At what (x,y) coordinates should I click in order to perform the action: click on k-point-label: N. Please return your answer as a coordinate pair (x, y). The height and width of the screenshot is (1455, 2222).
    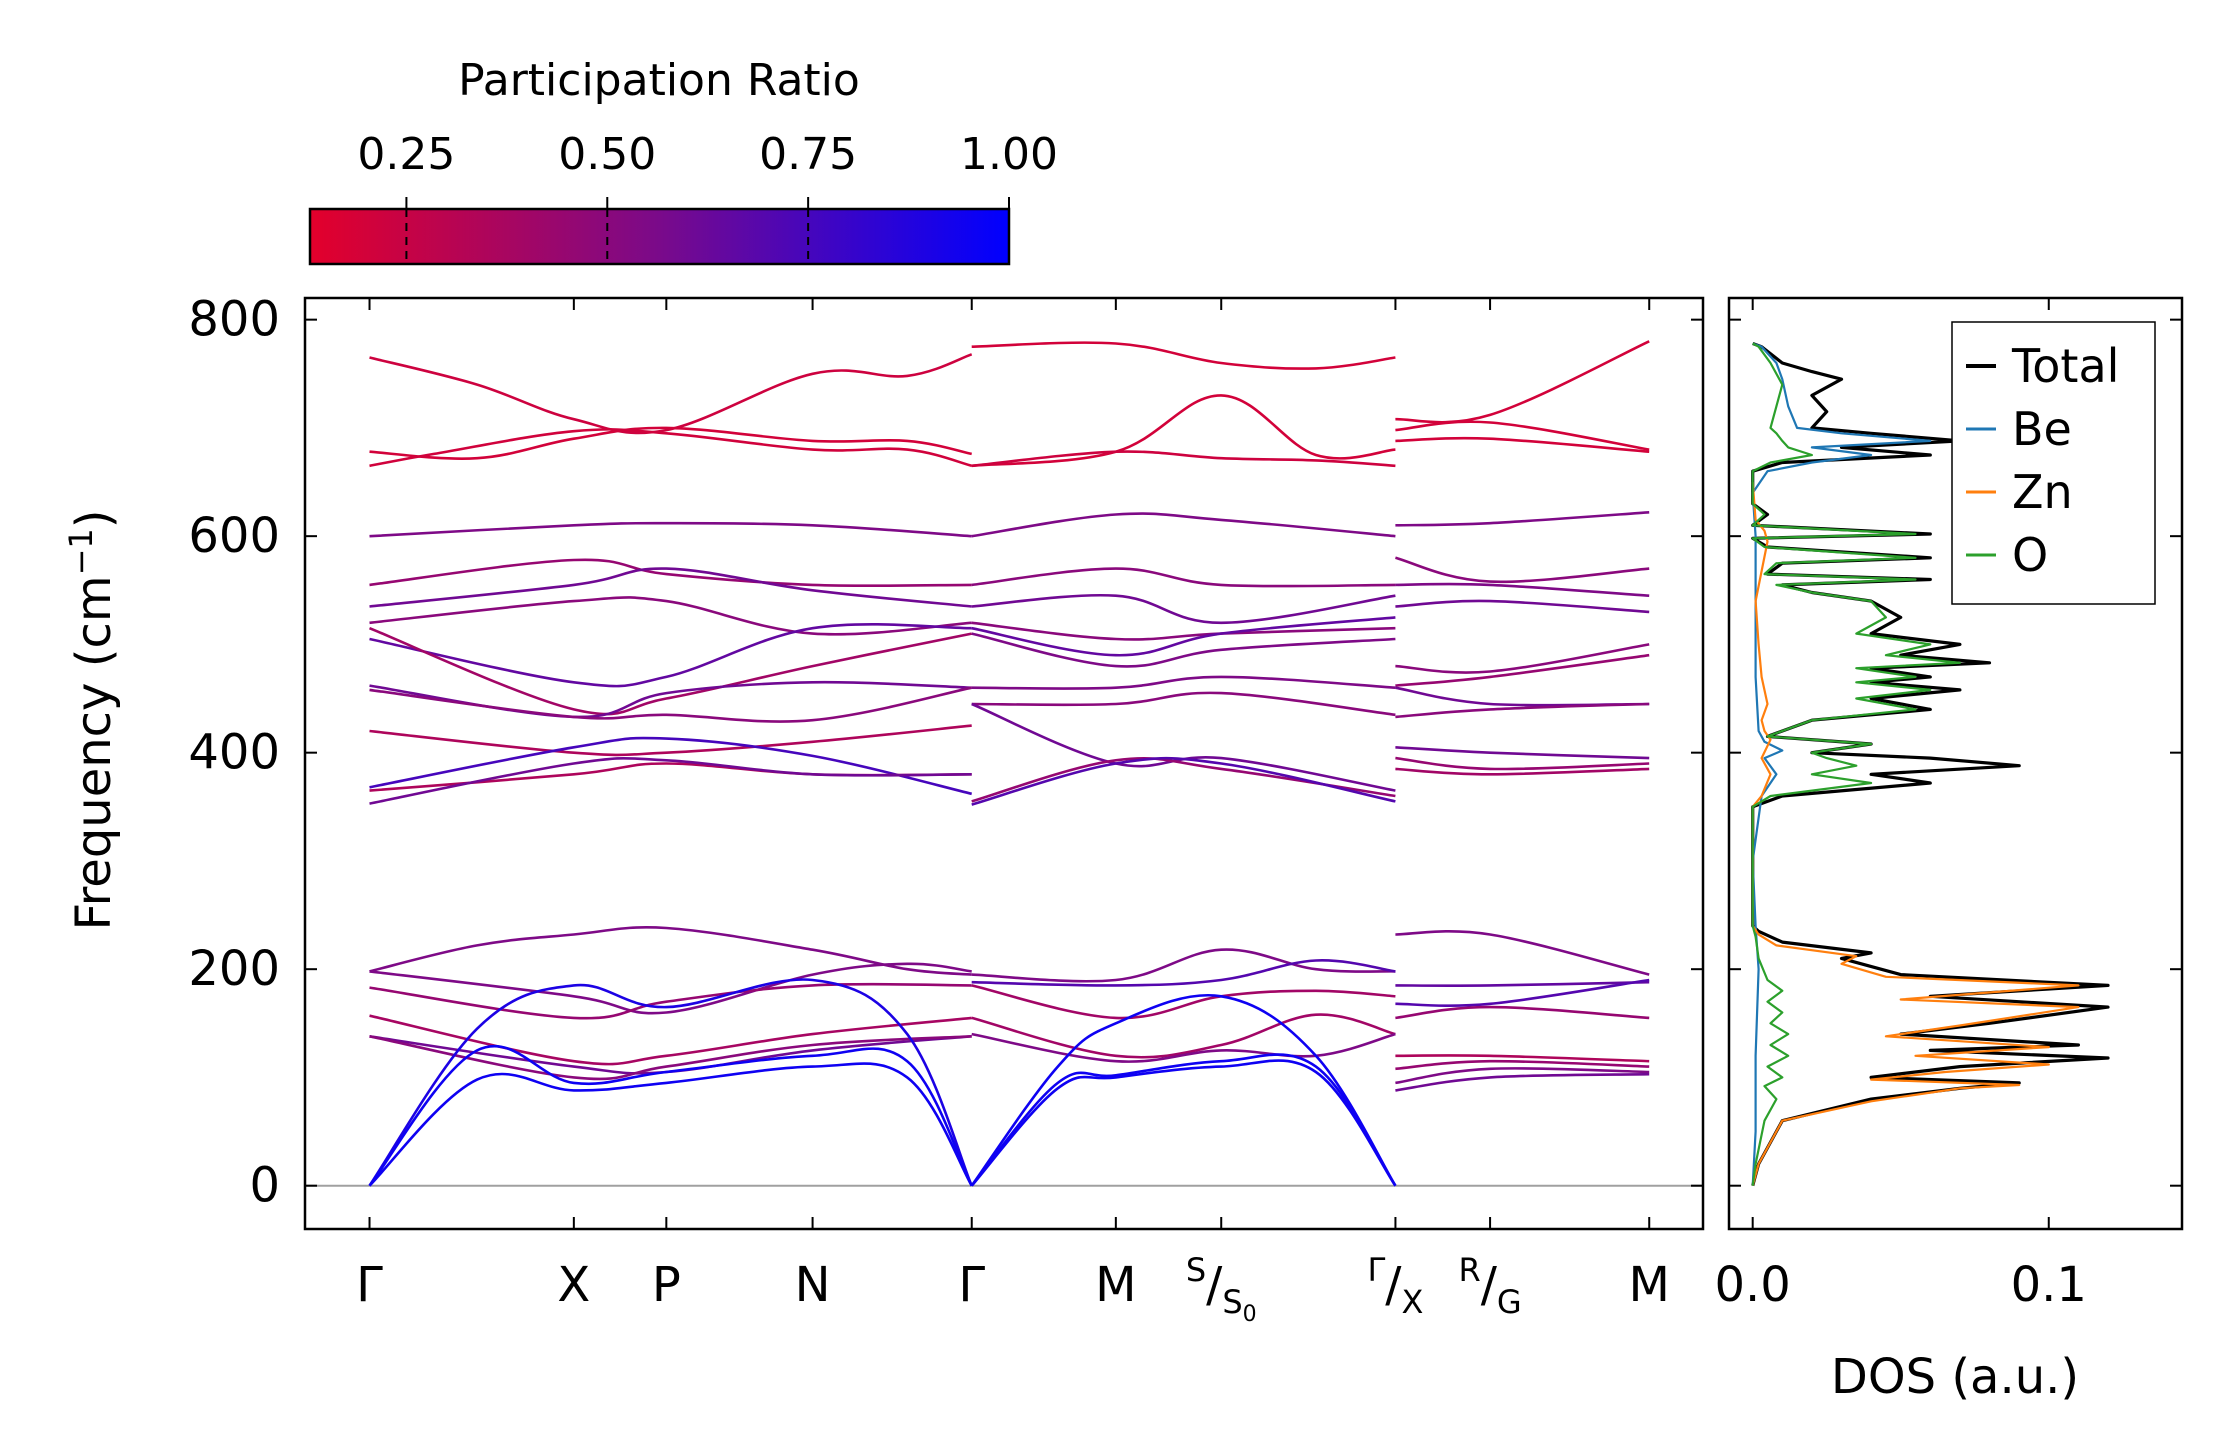
    Looking at the image, I should click on (813, 1285).